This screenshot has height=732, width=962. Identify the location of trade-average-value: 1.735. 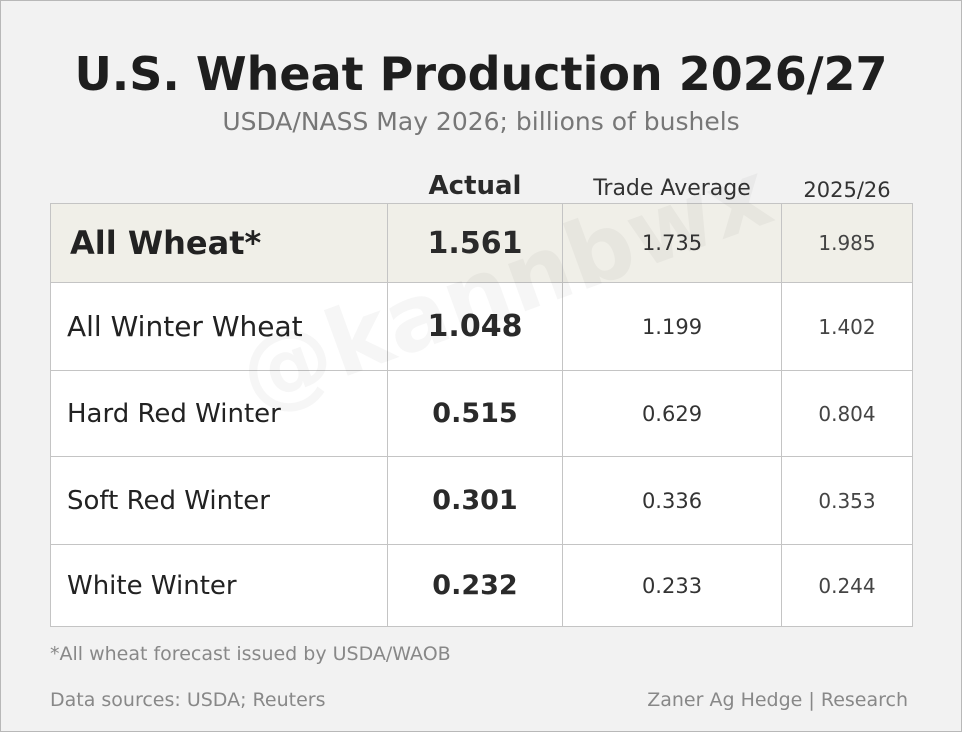
(672, 243).